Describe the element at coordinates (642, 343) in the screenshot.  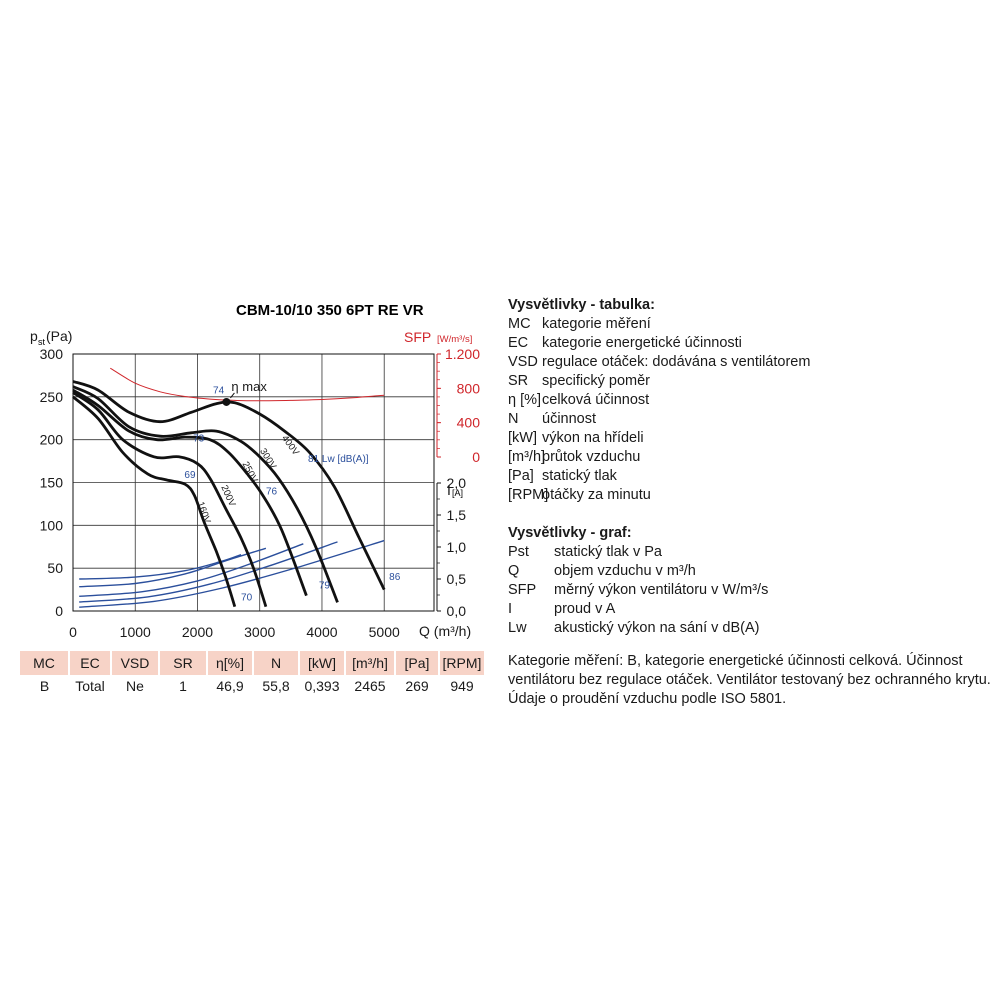
I see `legend-text: kategorie energetické účinnosti` at that location.